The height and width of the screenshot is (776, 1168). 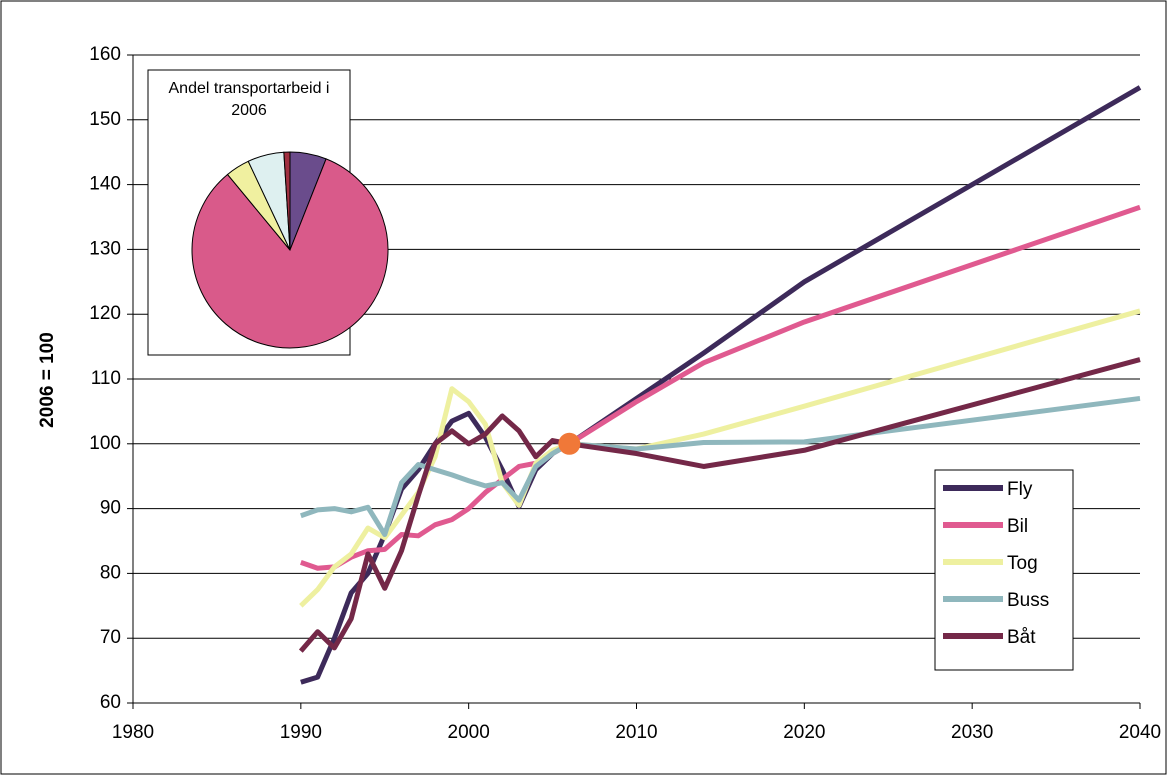 What do you see at coordinates (972, 732) in the screenshot?
I see `x-tick-label: 2030` at bounding box center [972, 732].